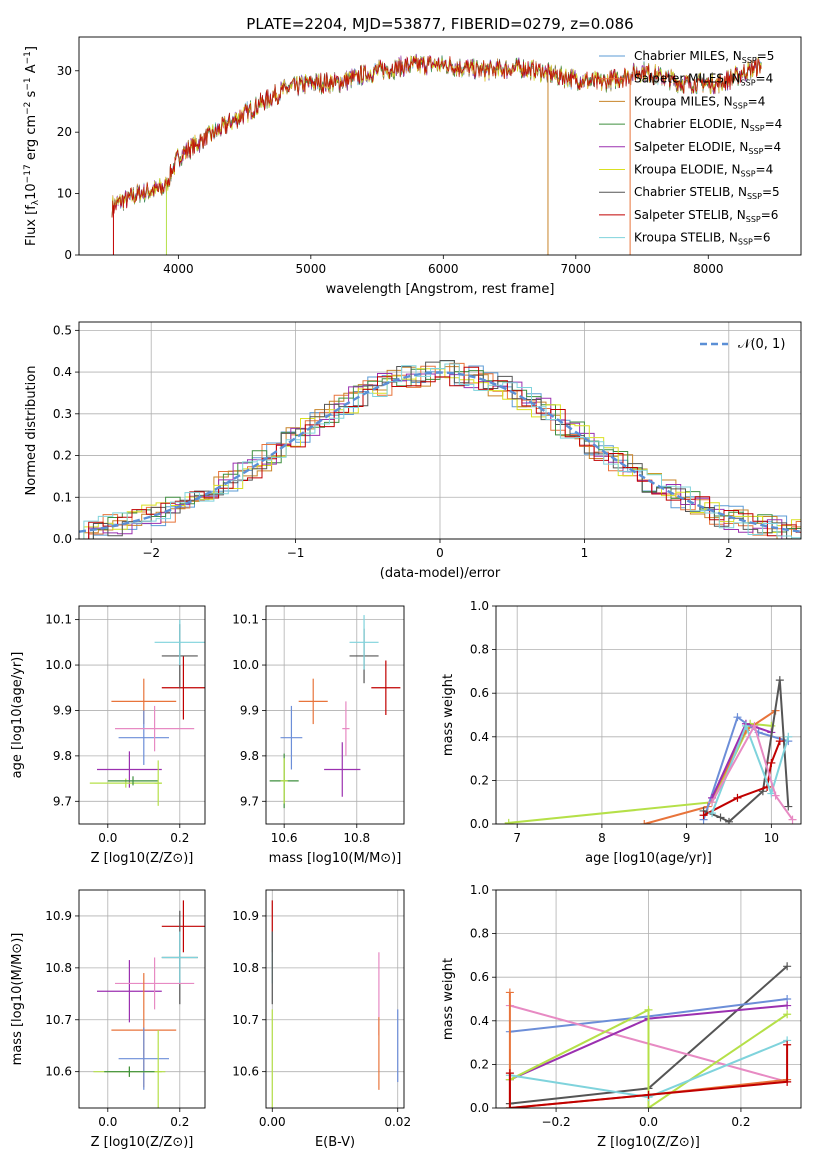 Image resolution: width=819 pixels, height=1170 pixels. What do you see at coordinates (62, 456) in the screenshot?
I see `y-tick-label: 0.2` at bounding box center [62, 456].